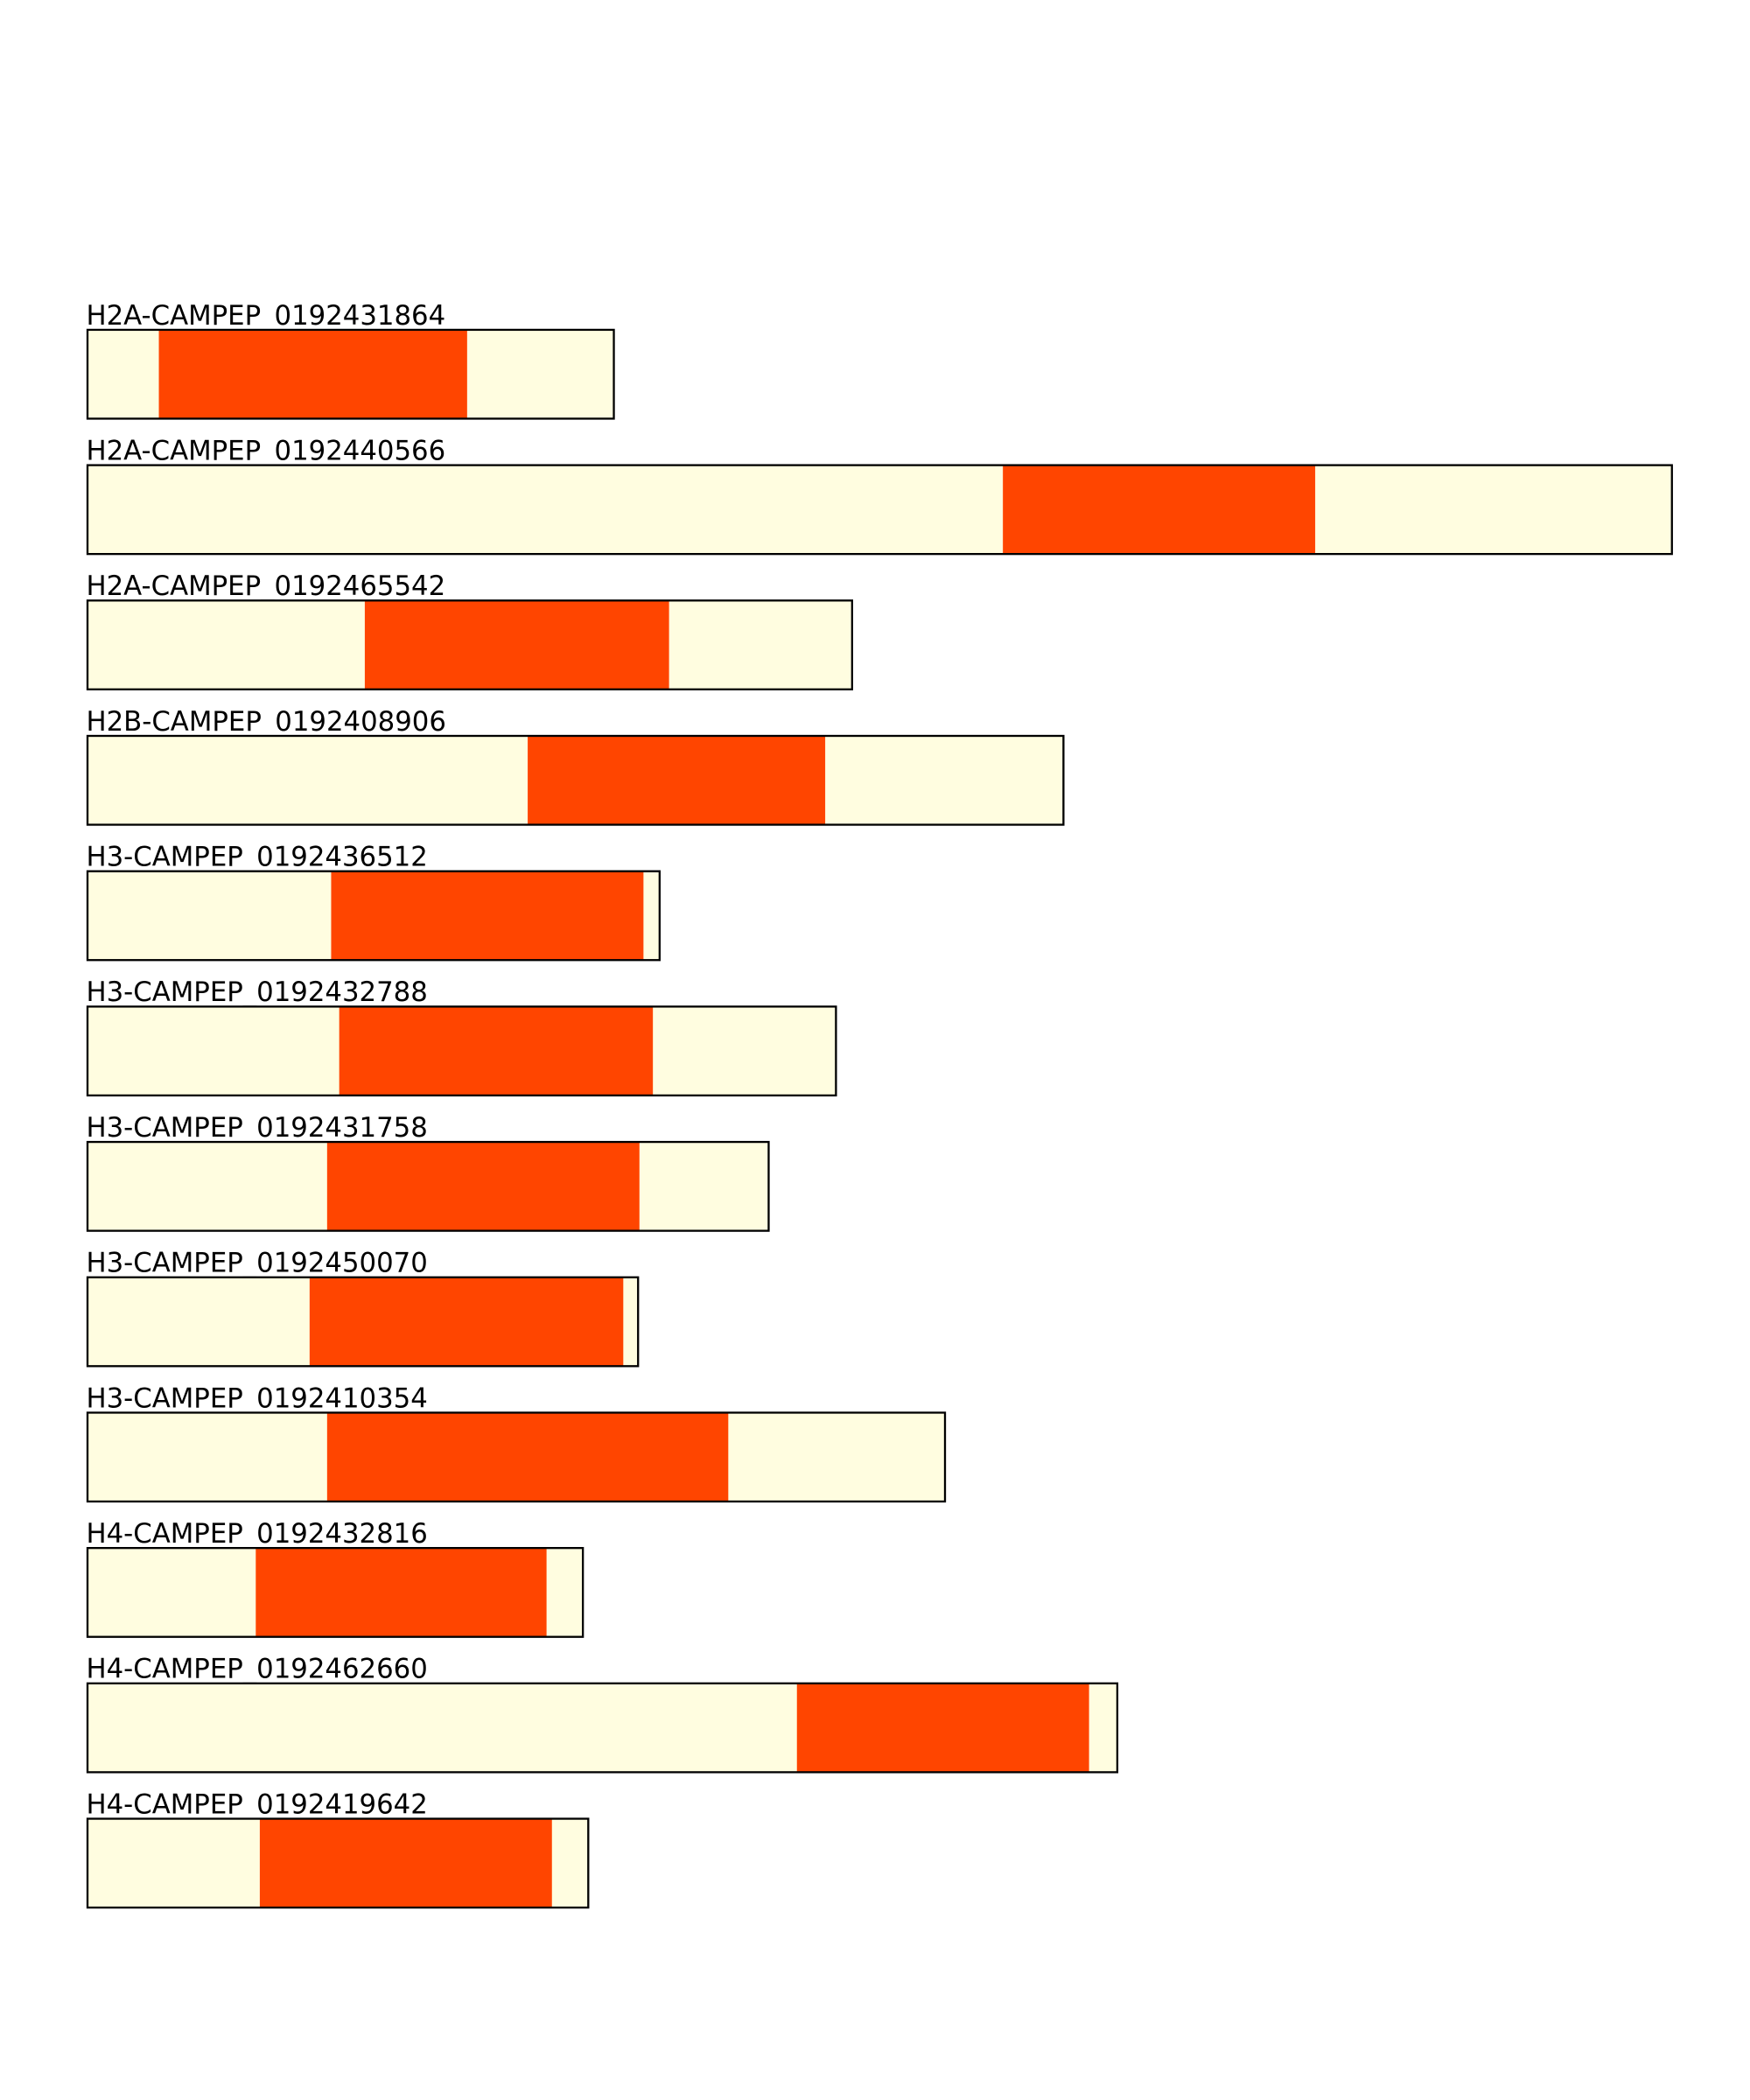 The height and width of the screenshot is (2100, 1750). Describe the element at coordinates (256, 857) in the screenshot. I see `row-label: H3-CAMPEP_0192436512` at that location.